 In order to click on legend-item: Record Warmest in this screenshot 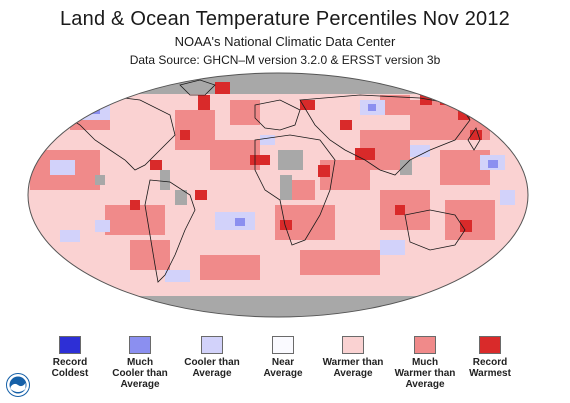, I will do `click(490, 357)`.